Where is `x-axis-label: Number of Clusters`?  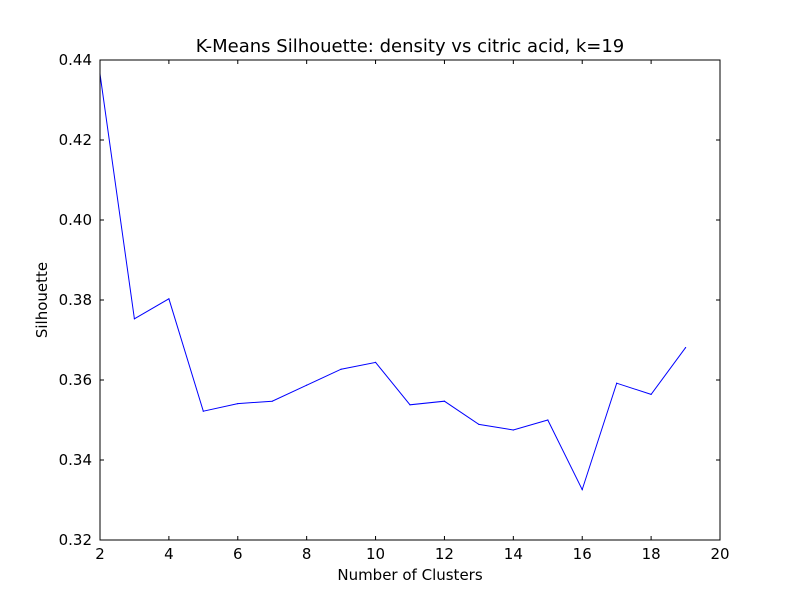
x-axis-label: Number of Clusters is located at coordinates (409, 575).